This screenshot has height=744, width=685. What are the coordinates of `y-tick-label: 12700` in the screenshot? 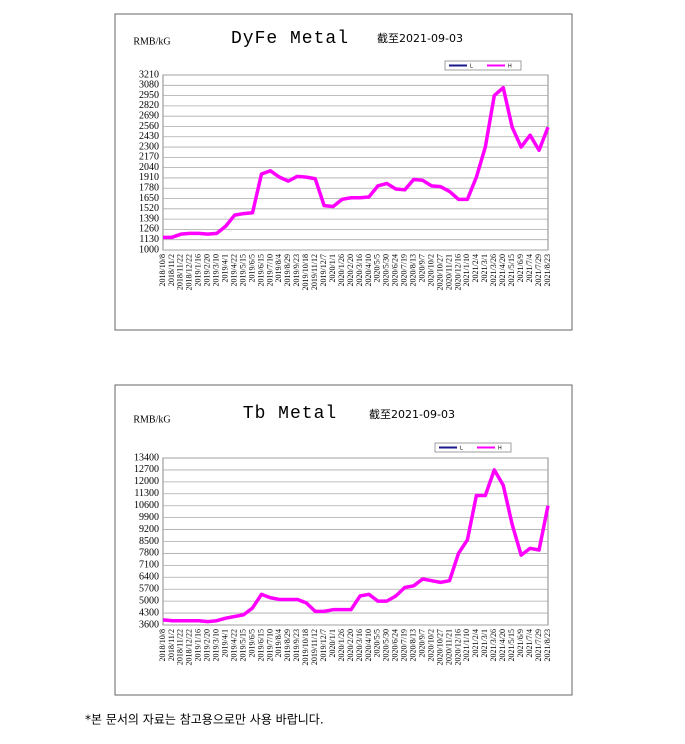 It's located at (146, 469).